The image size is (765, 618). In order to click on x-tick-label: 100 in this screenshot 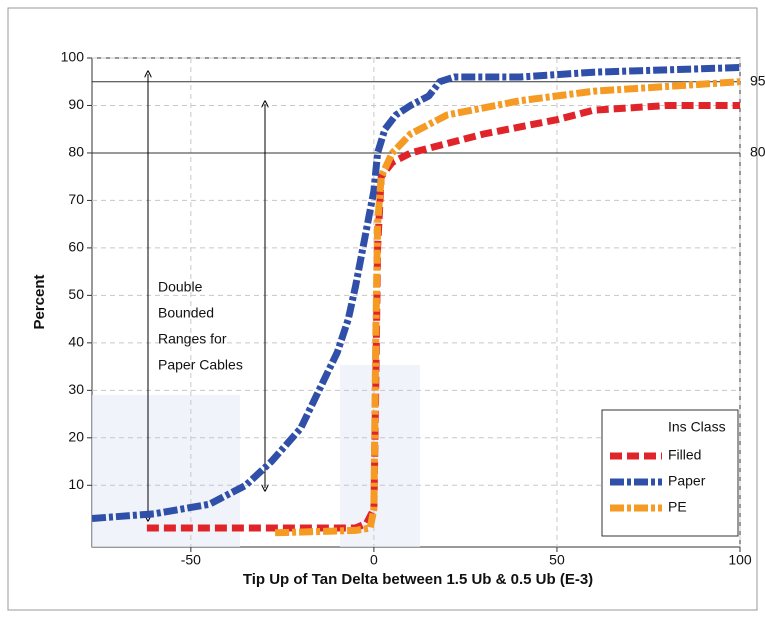, I will do `click(740, 560)`.